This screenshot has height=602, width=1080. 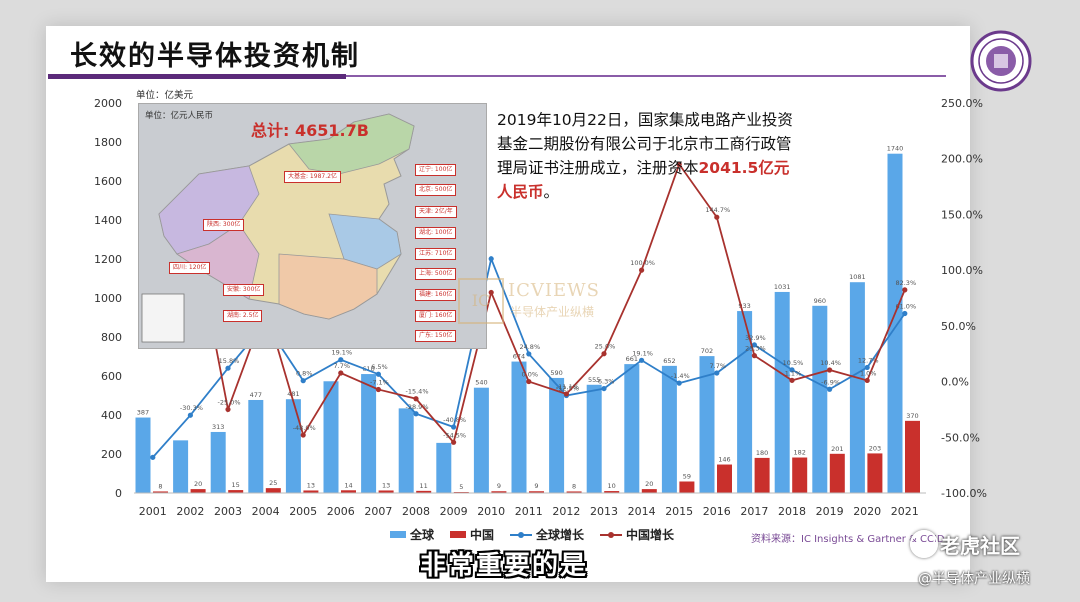 I want to click on map-callout: 福建: 160亿, so click(x=436, y=295).